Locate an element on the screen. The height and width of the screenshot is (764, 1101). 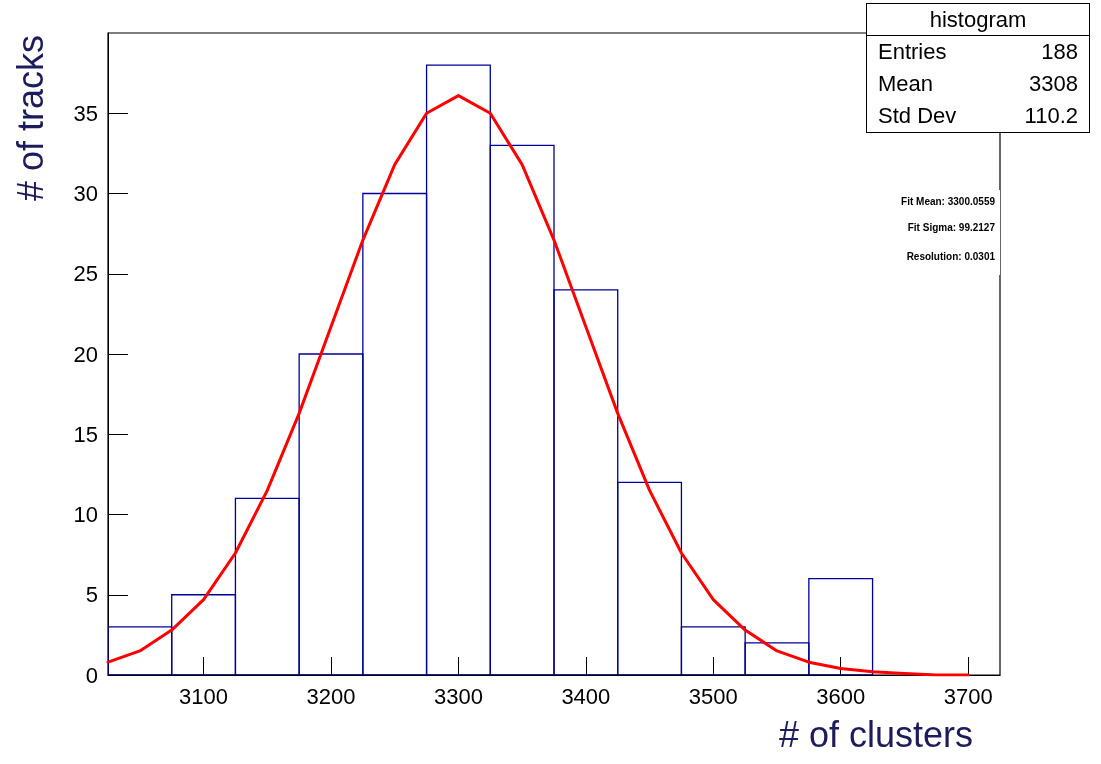
y-tick-label: 15 is located at coordinates (85, 434).